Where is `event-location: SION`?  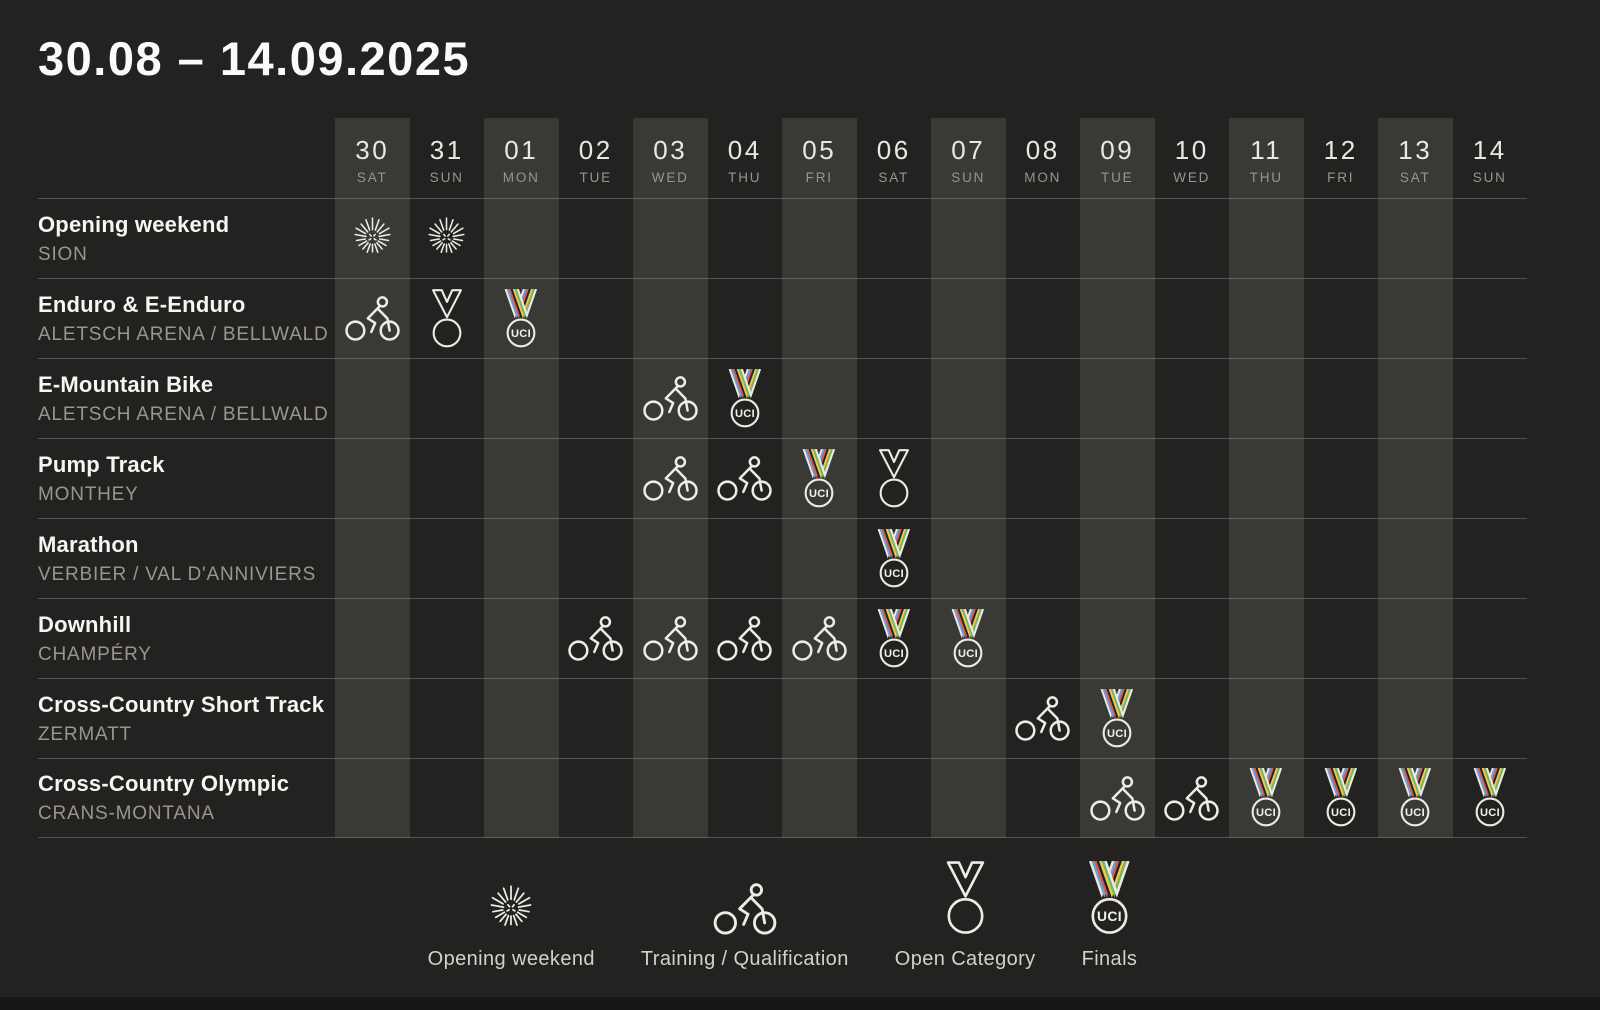 event-location: SION is located at coordinates (63, 254).